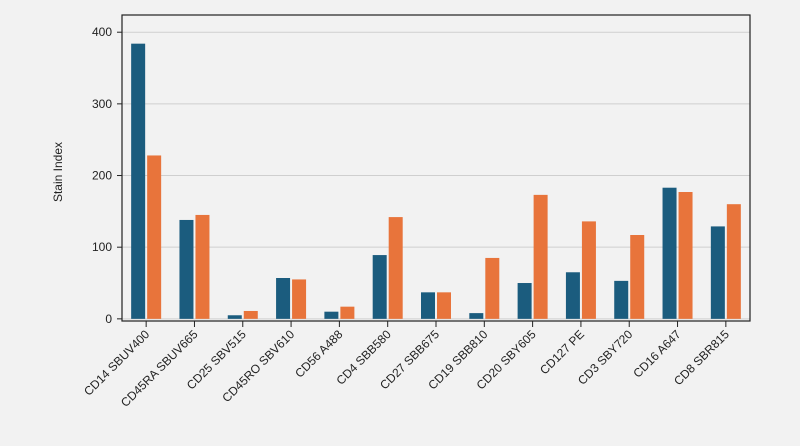 The height and width of the screenshot is (446, 800). Describe the element at coordinates (102, 104) in the screenshot. I see `y-tick-label: 300` at that location.